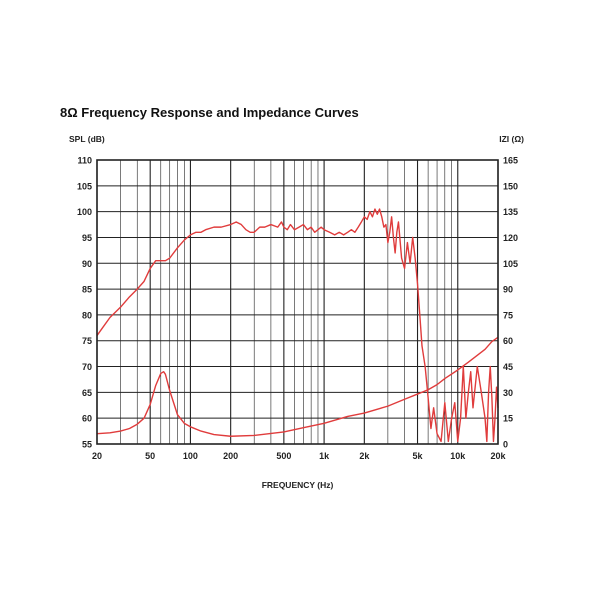  What do you see at coordinates (364, 456) in the screenshot?
I see `x-tick-label: 2k` at bounding box center [364, 456].